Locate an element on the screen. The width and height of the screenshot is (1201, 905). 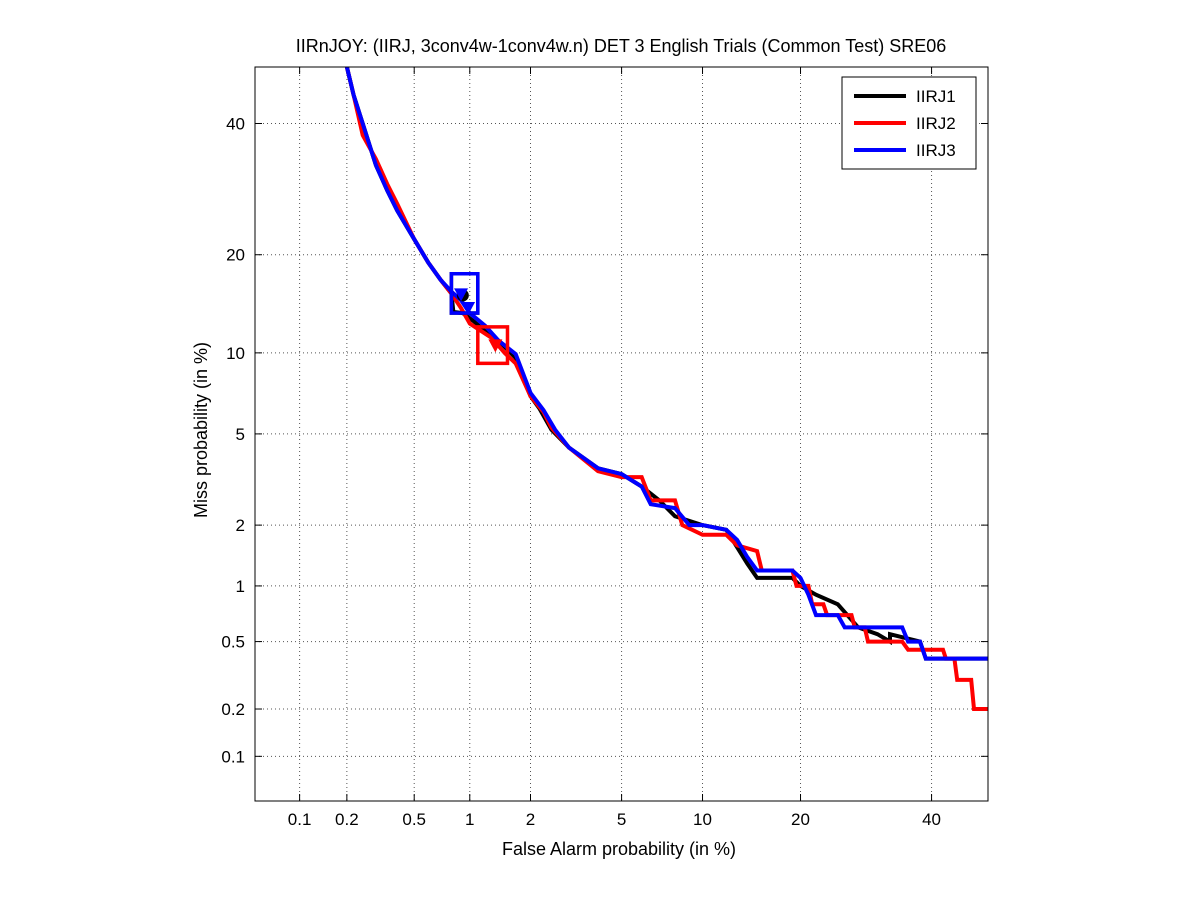
legend-label-iirj1: IIRJ1 is located at coordinates (936, 96).